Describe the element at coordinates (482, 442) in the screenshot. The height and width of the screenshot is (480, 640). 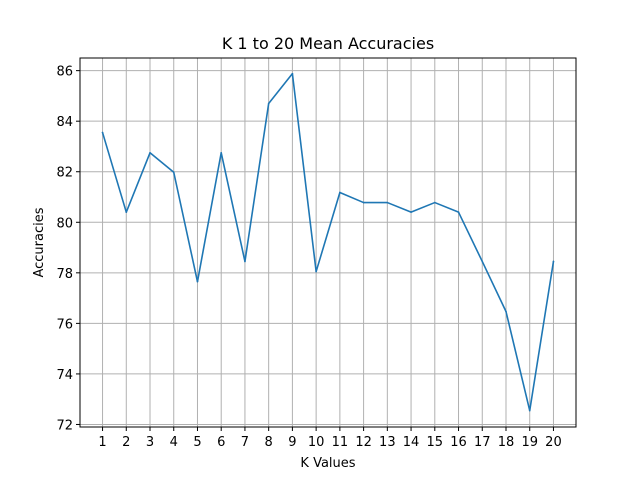
I see `x-tick-label: 17` at that location.